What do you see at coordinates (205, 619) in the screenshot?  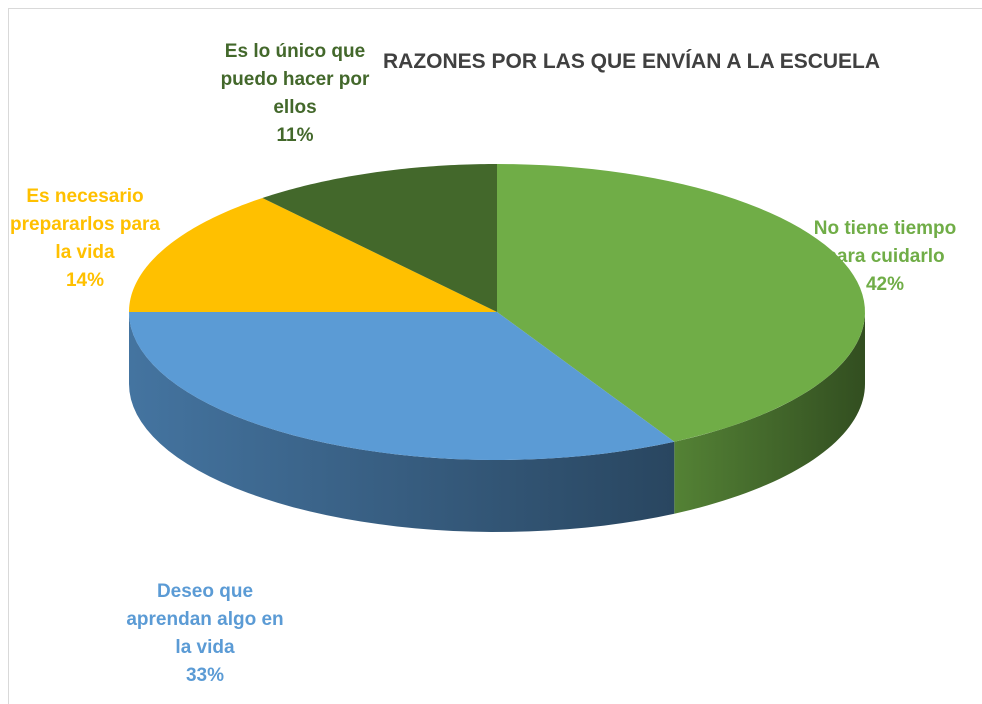 I see `data-label-name: Deseo que aprendan algo en la vida` at bounding box center [205, 619].